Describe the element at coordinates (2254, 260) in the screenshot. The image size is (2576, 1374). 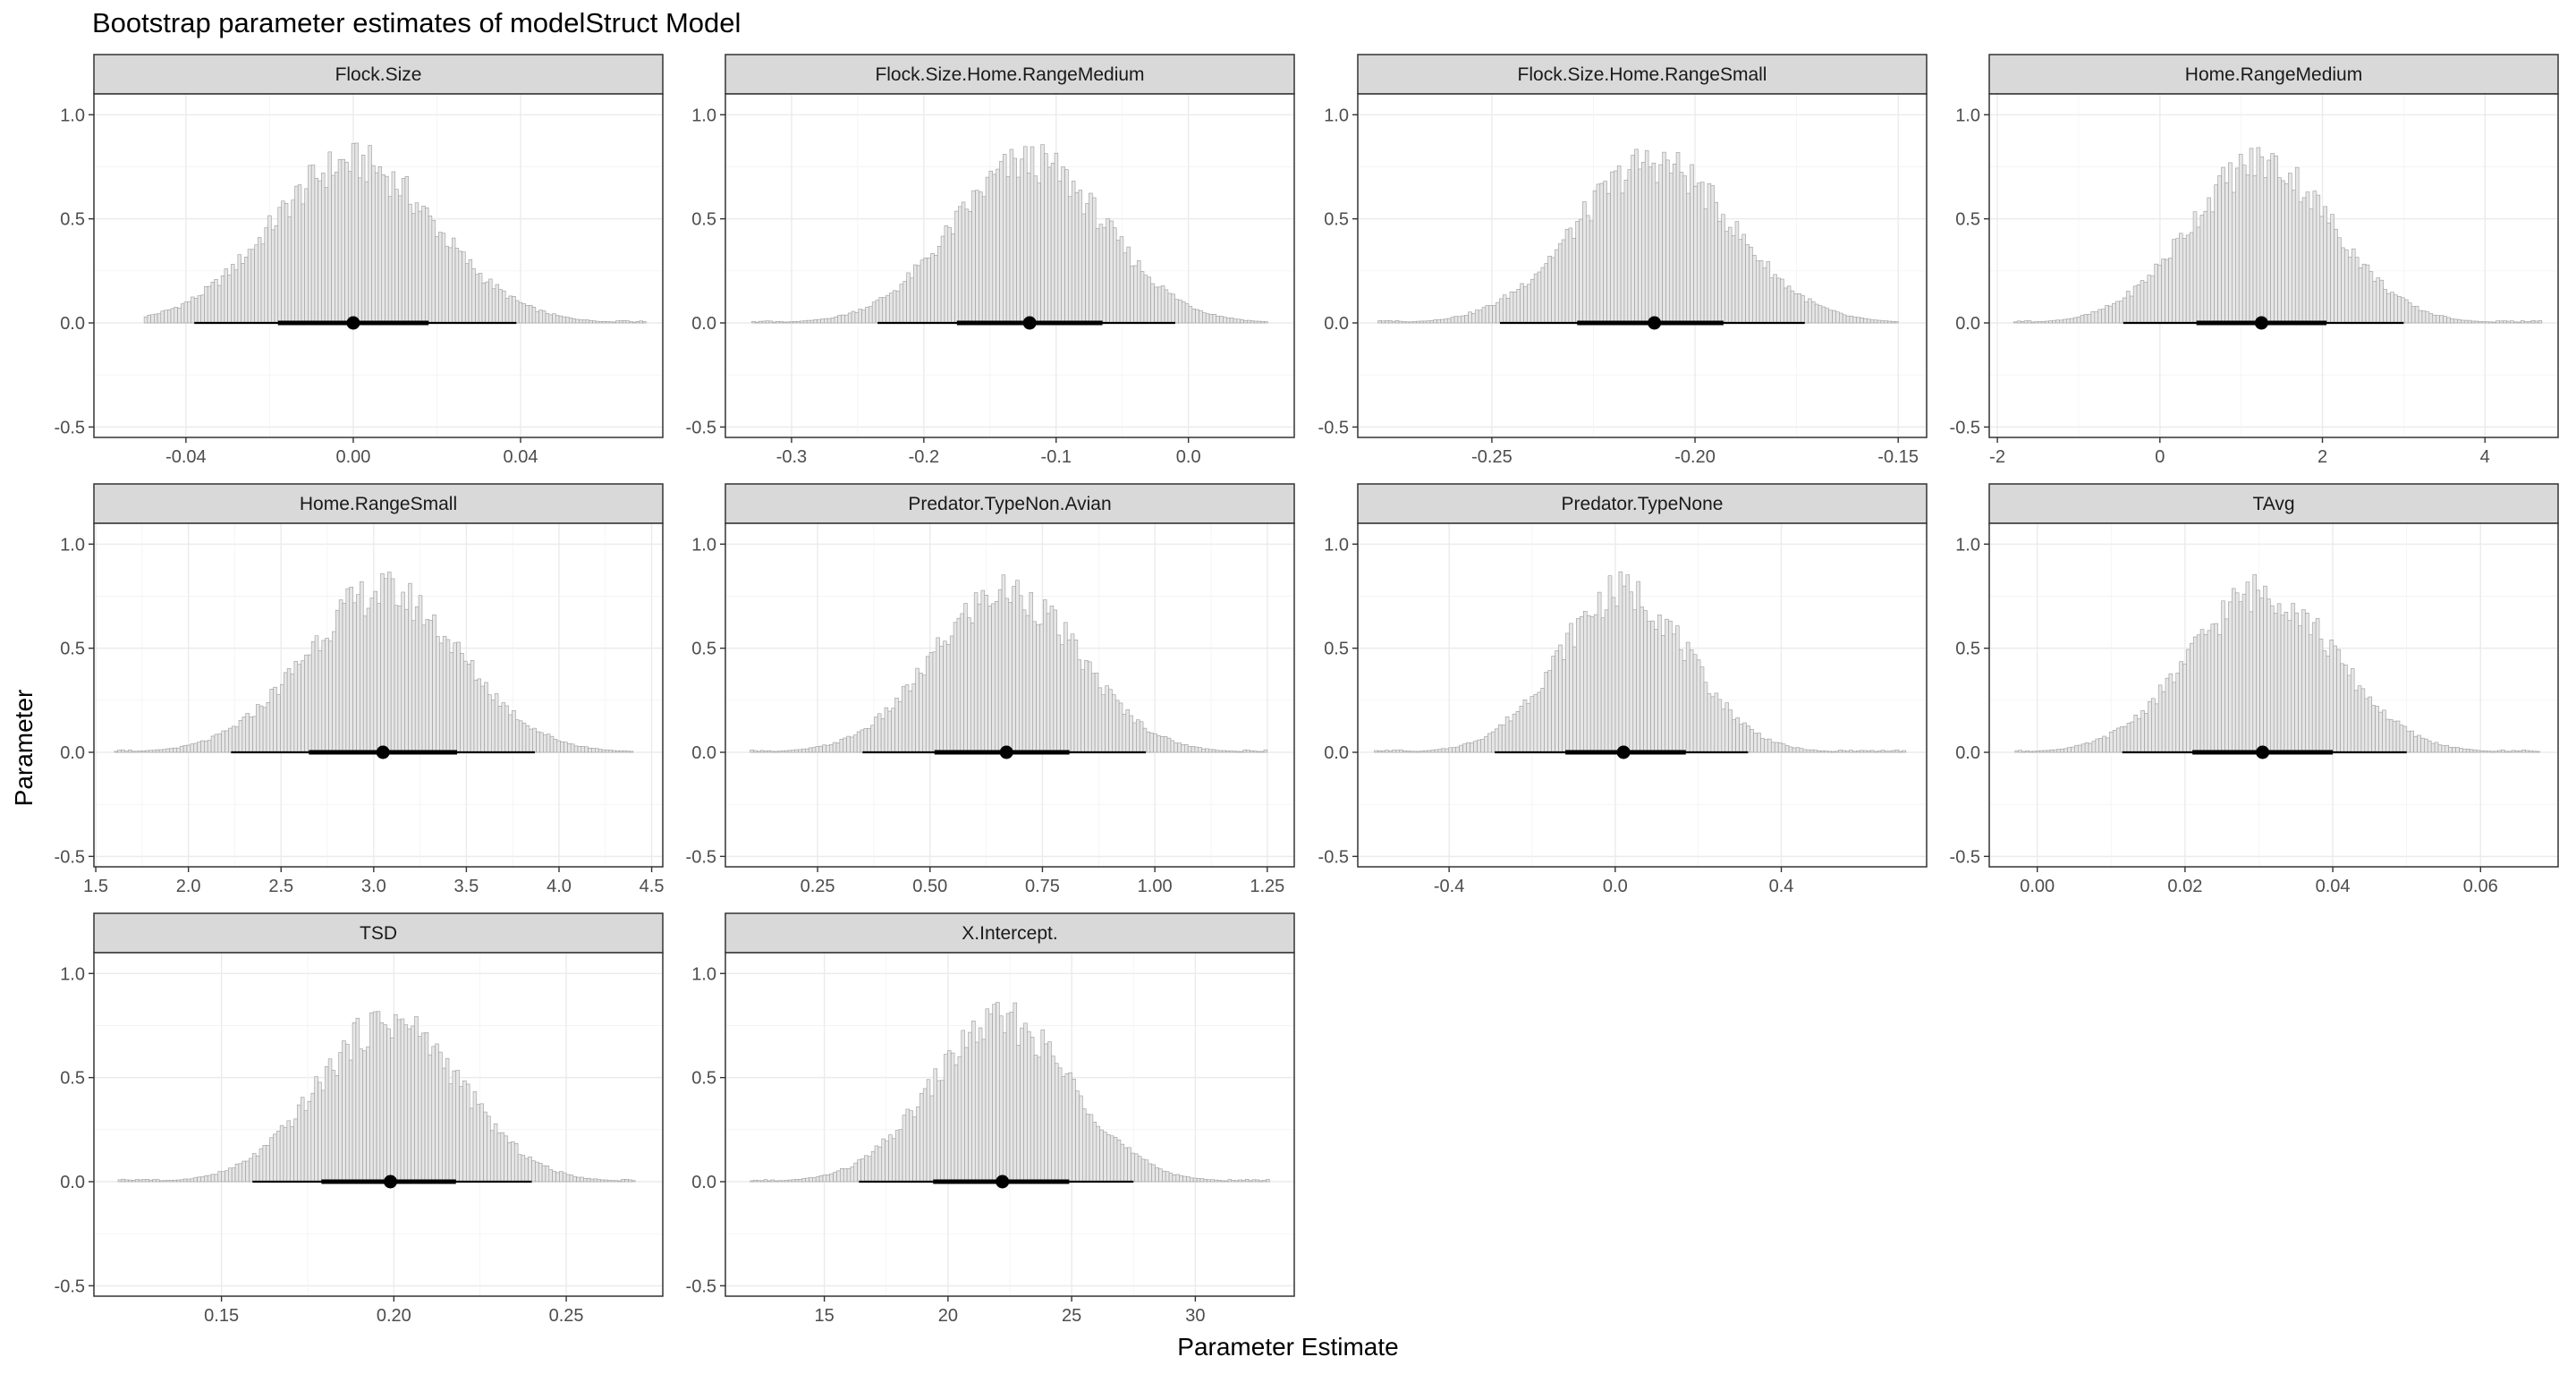
I see `panel-4: Home.RangeMedium-0.50.00.51.0-2 0 2 4` at that location.